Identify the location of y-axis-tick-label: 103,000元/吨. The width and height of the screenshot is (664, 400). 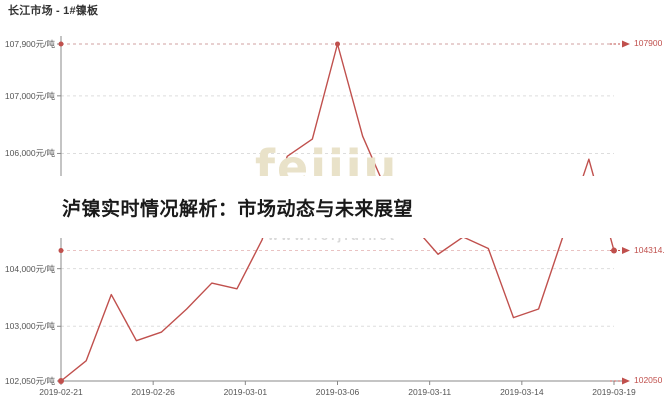
(29, 326).